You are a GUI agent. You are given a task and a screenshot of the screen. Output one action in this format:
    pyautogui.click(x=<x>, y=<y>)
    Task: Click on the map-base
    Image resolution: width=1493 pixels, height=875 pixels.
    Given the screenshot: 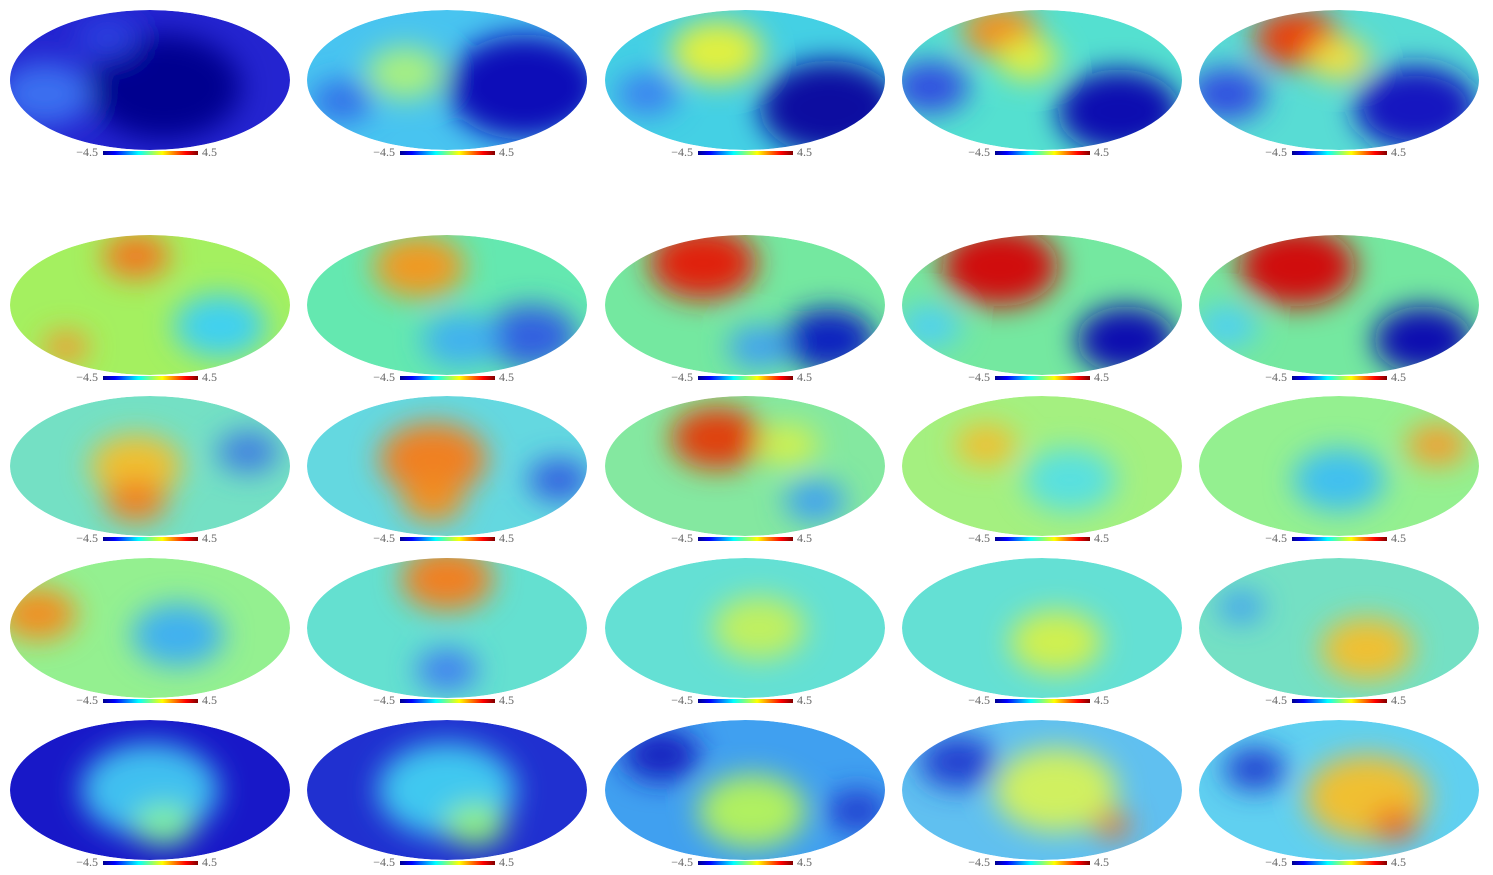 What is the action you would take?
    pyautogui.click(x=447, y=628)
    